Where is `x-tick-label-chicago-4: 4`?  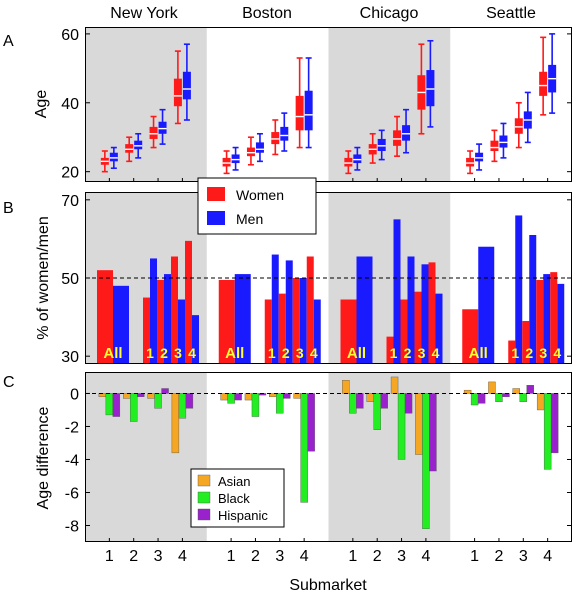
x-tick-label-chicago-4: 4 is located at coordinates (425, 556).